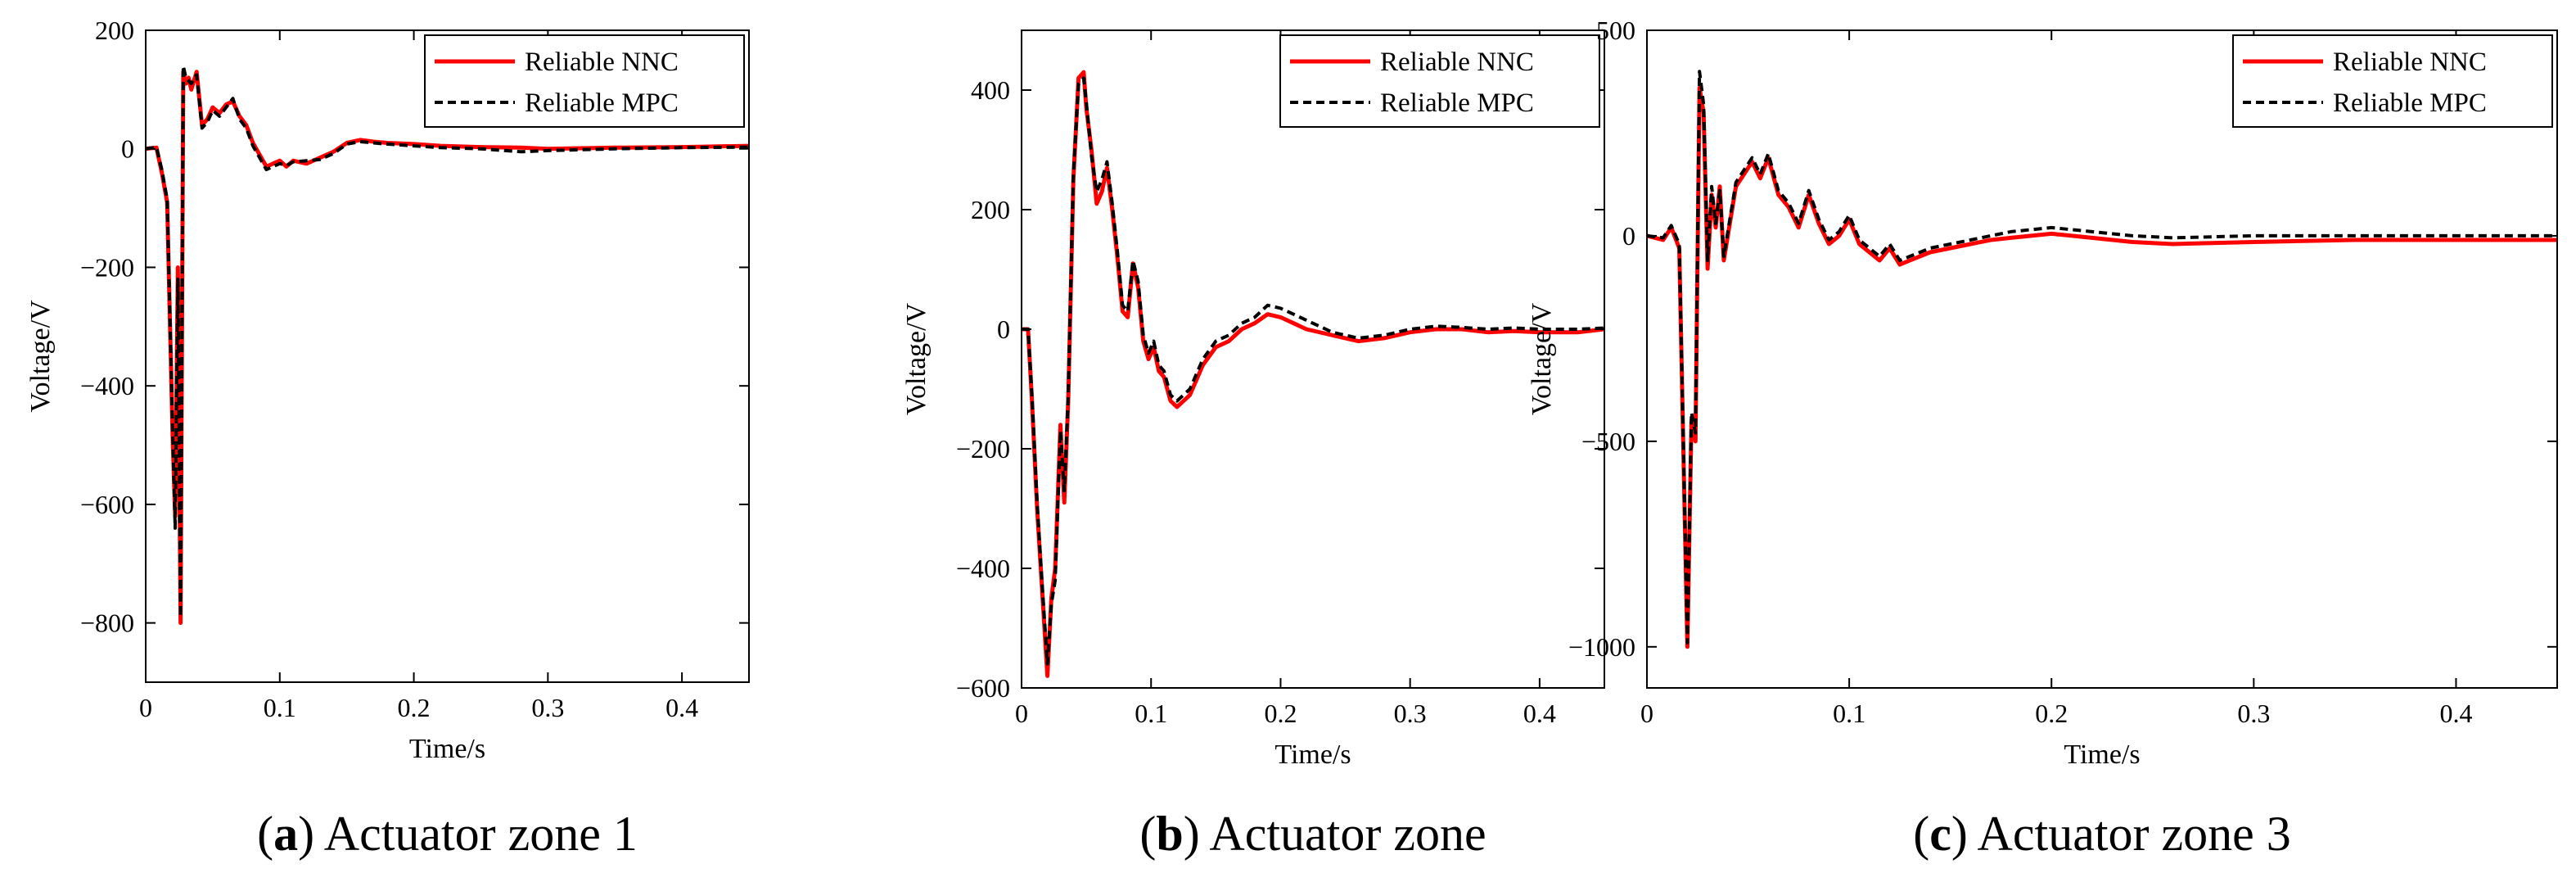  I want to click on panel-caption: (b) Actuator zone, so click(1312, 834).